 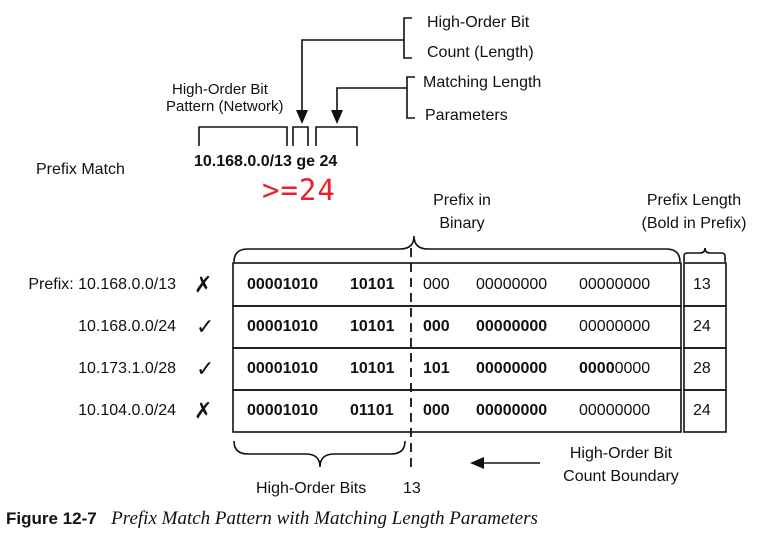 What do you see at coordinates (597, 368) in the screenshot?
I see `octet-4-high: 0000` at bounding box center [597, 368].